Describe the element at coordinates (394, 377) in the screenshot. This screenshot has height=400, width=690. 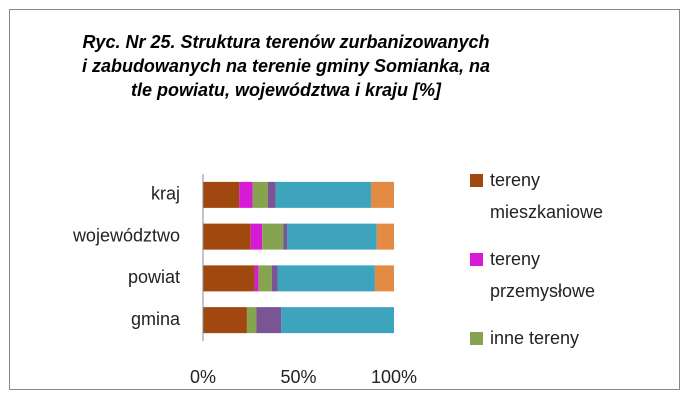
I see `x-tick-label: 100%` at that location.